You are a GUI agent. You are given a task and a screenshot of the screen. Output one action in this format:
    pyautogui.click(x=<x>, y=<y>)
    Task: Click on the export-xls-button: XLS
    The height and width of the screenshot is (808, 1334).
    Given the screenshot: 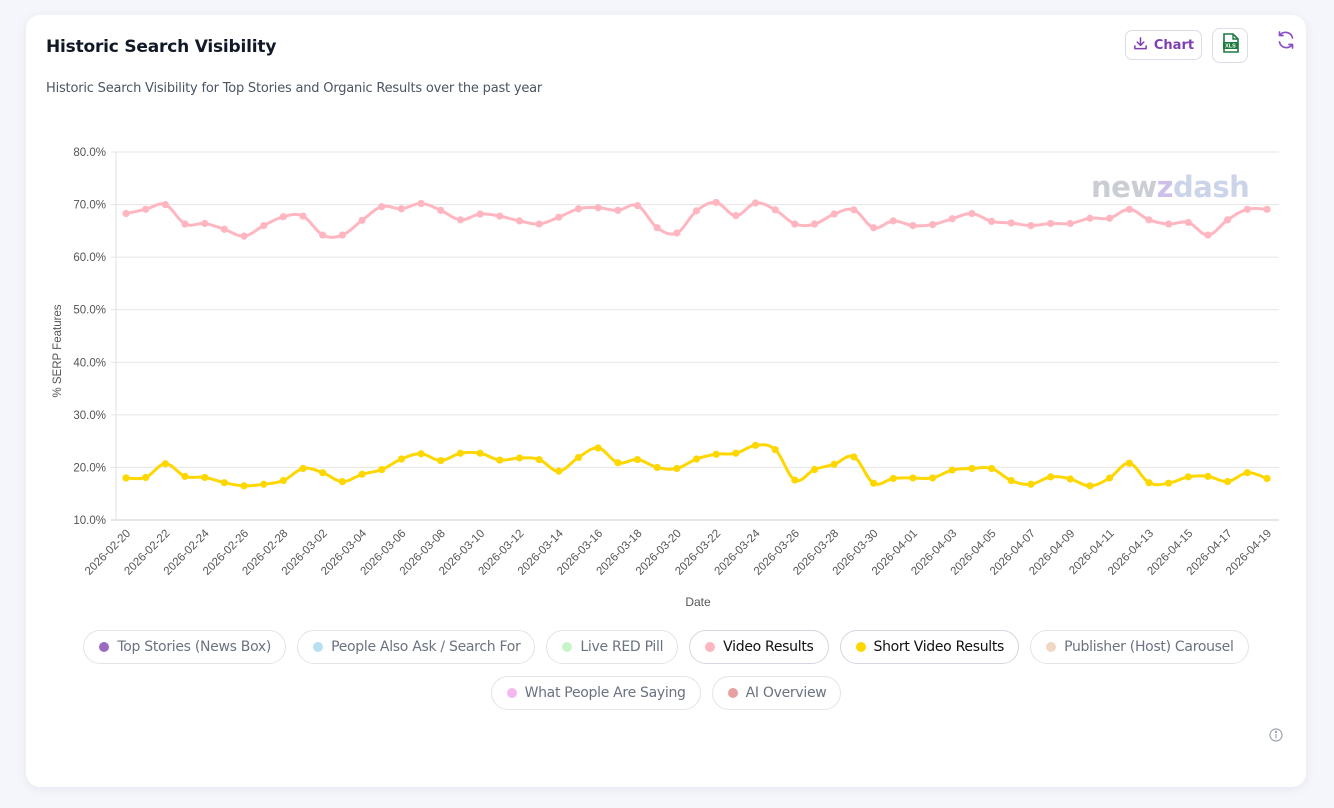 What is the action you would take?
    pyautogui.click(x=1230, y=45)
    